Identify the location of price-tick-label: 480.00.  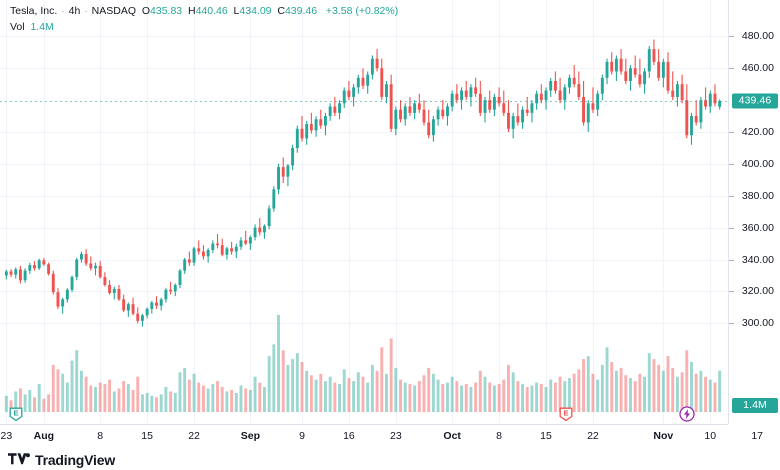
(757, 36).